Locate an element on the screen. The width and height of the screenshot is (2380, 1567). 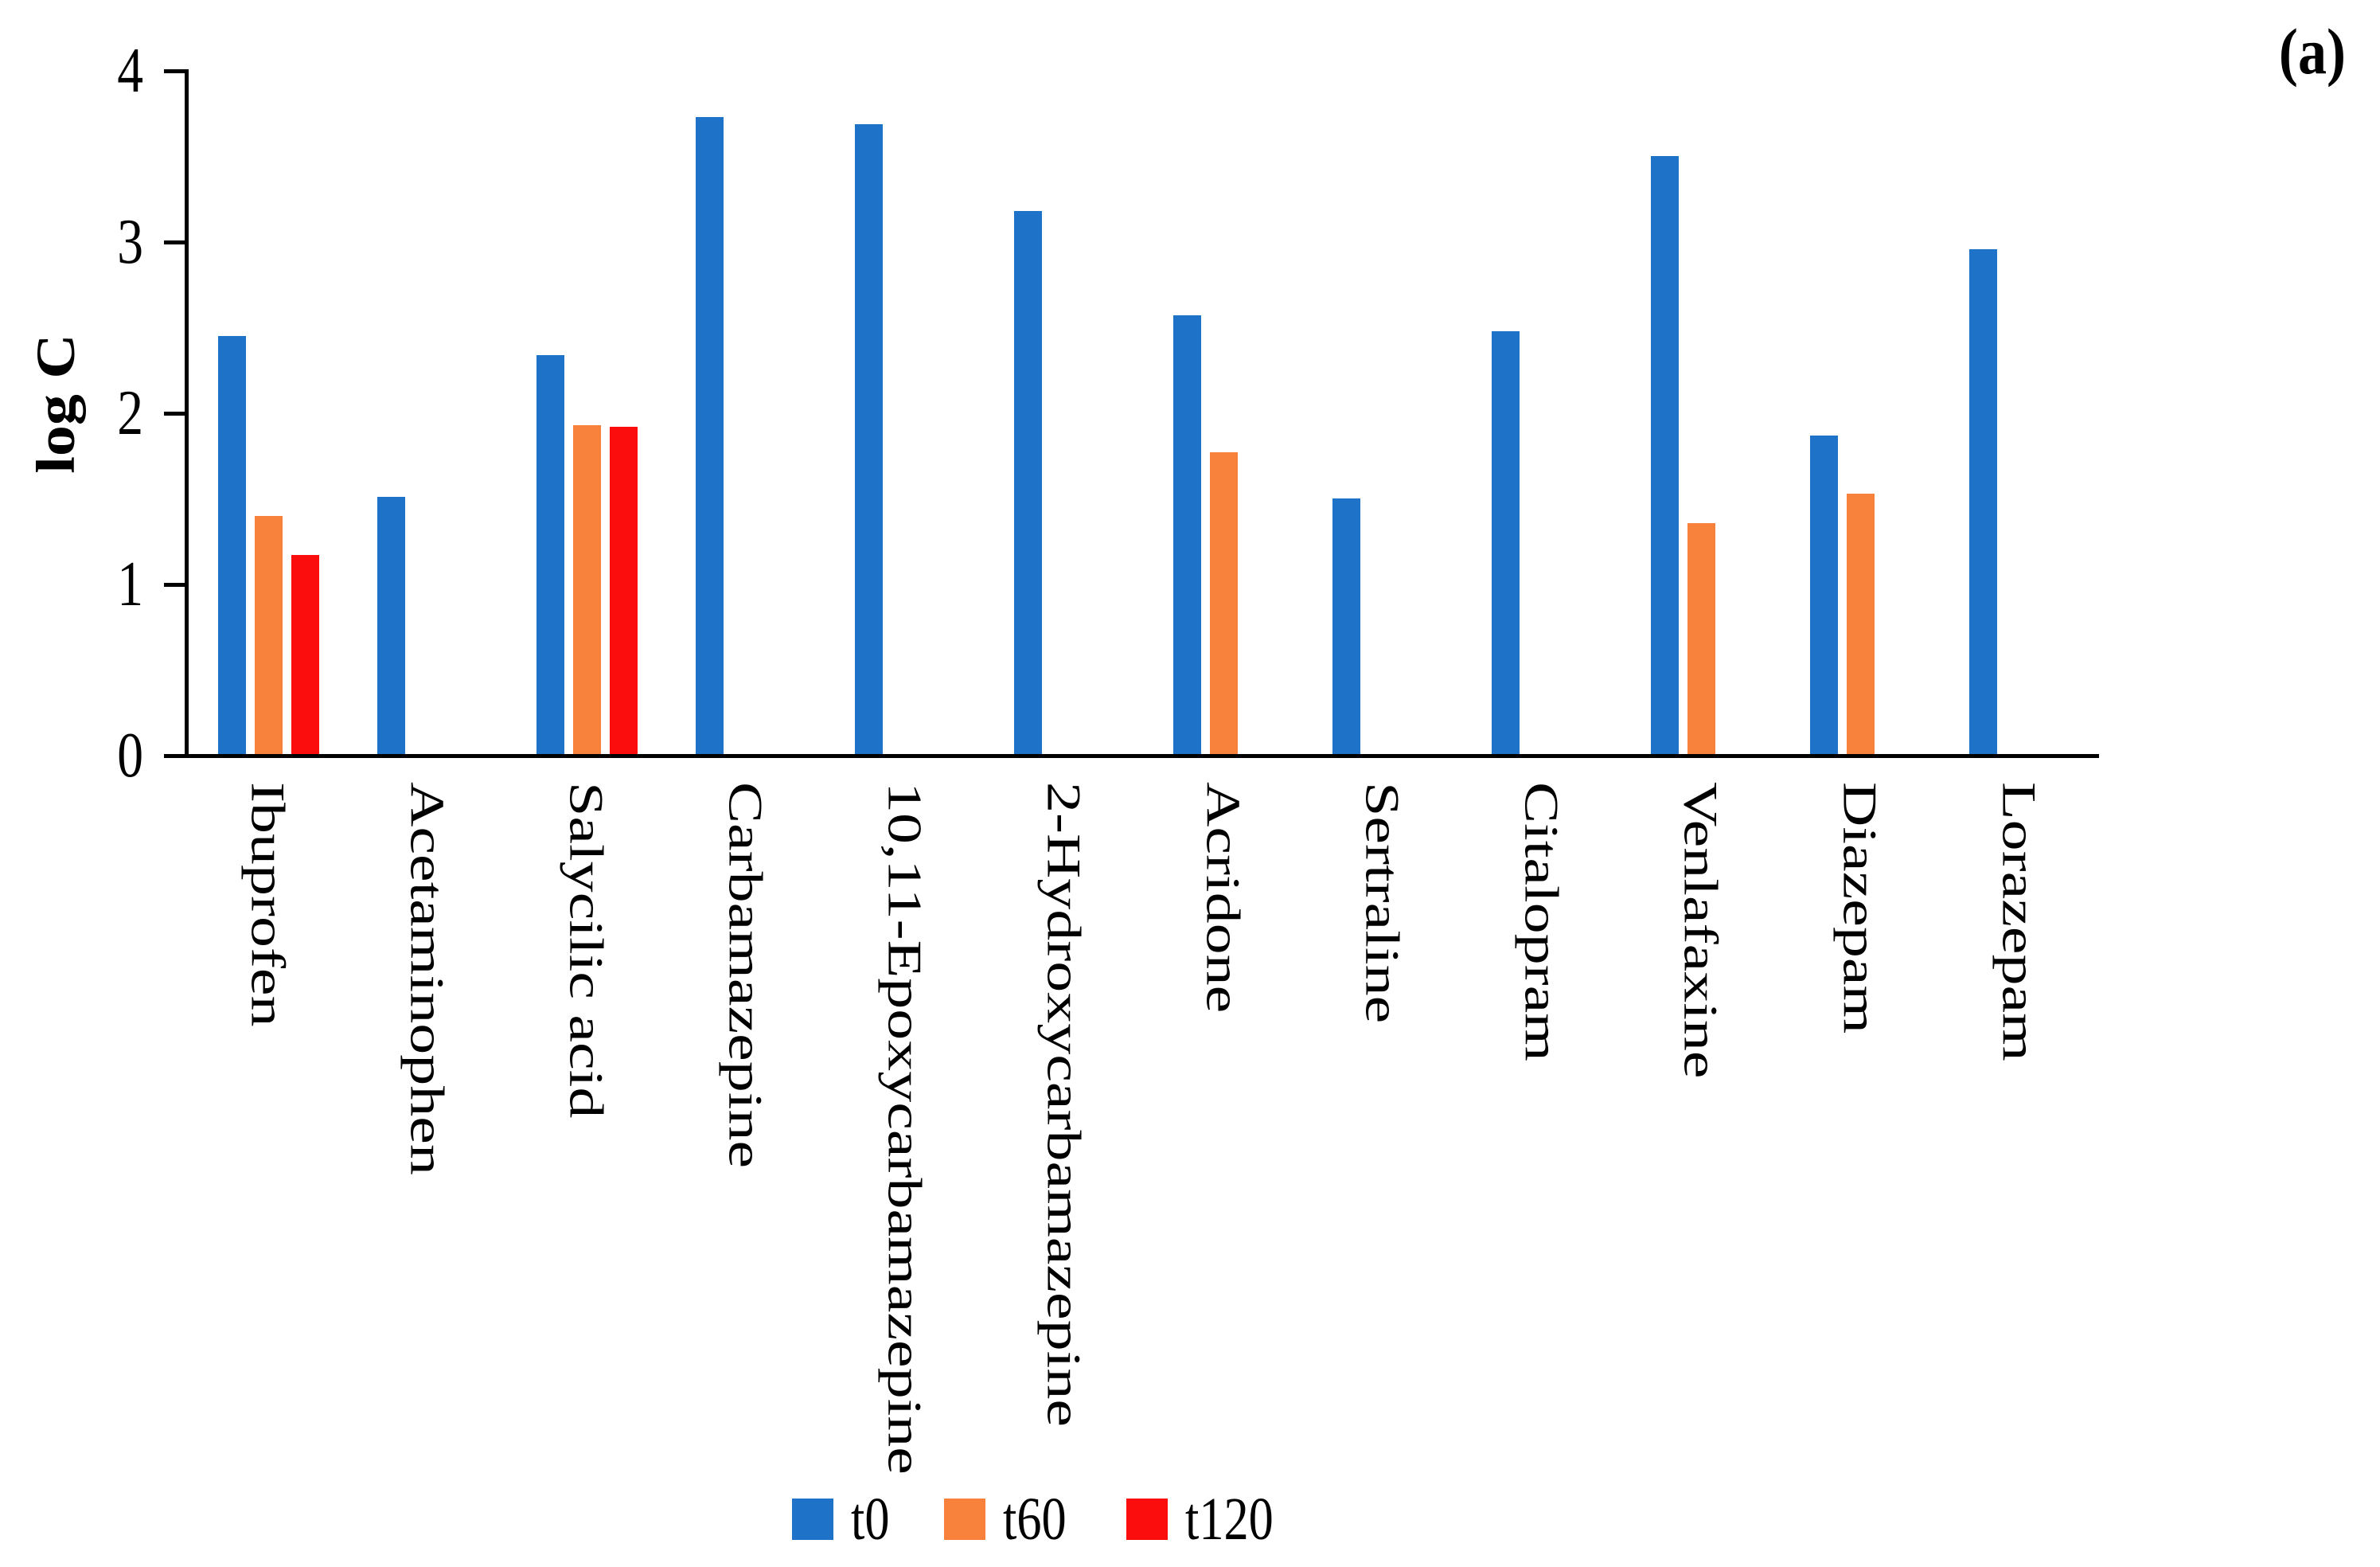
y-tick-label: 3 is located at coordinates (130, 242).